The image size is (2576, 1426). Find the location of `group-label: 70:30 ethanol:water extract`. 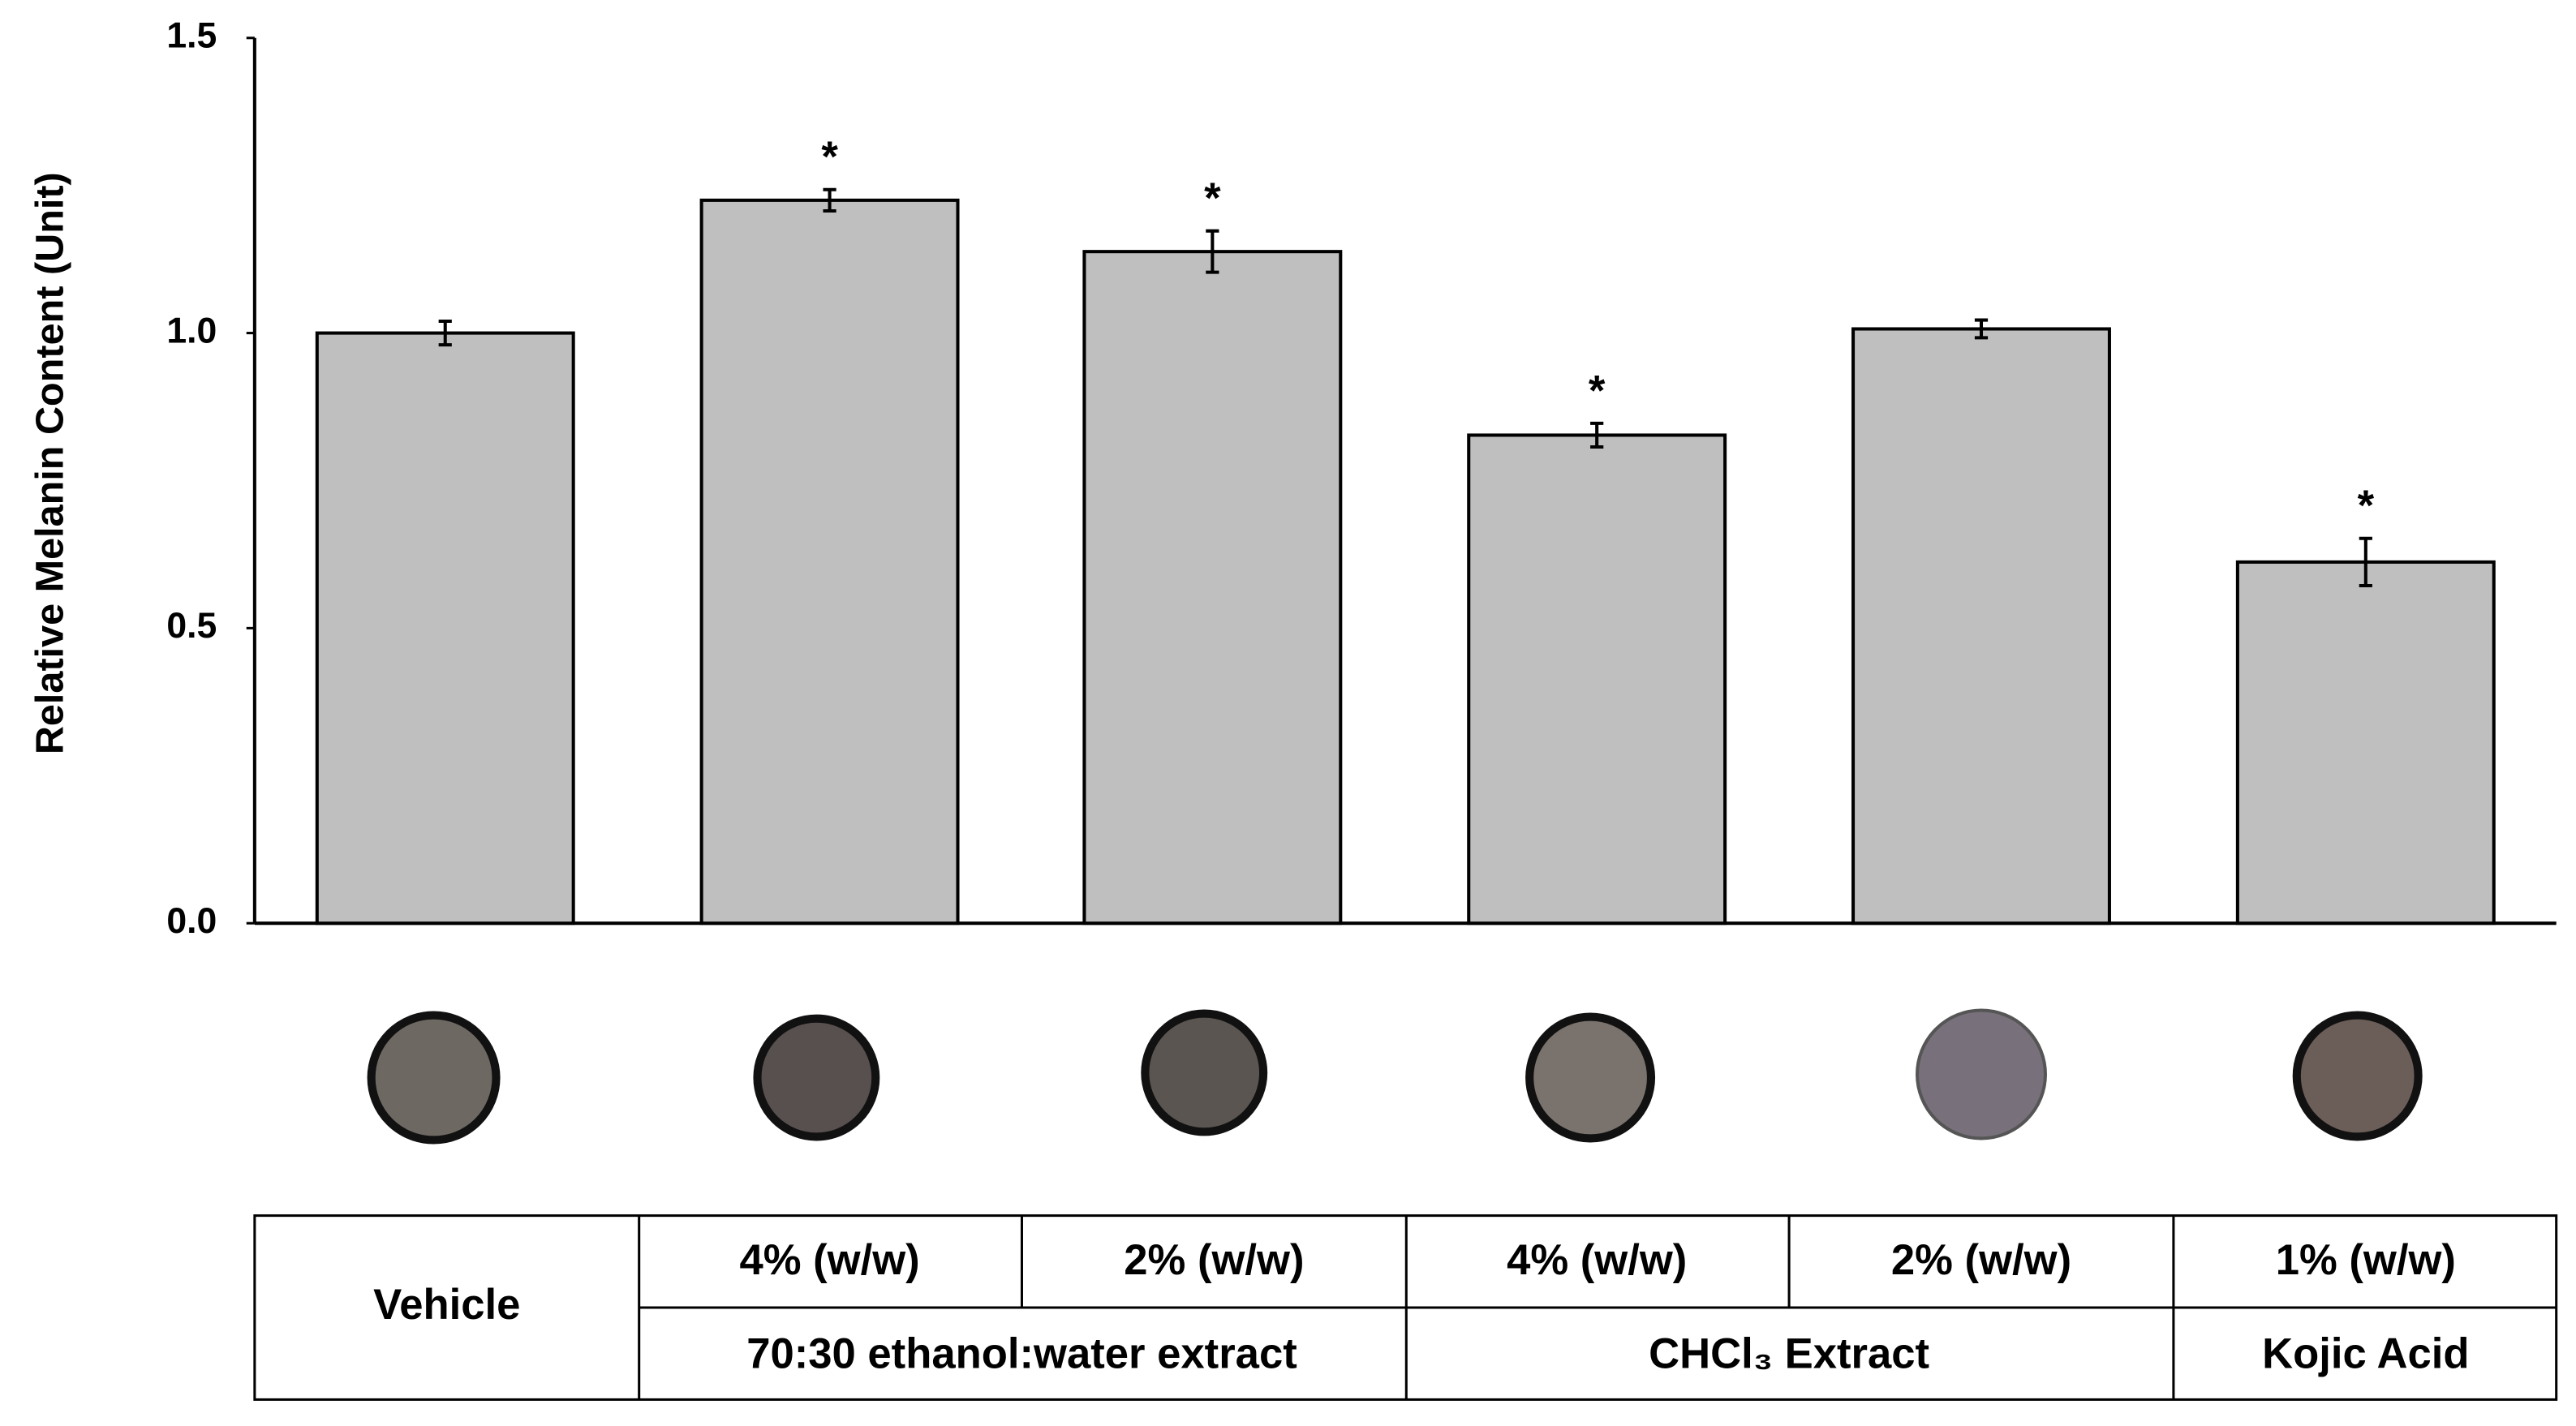

group-label: 70:30 ethanol:water extract is located at coordinates (1021, 1354).